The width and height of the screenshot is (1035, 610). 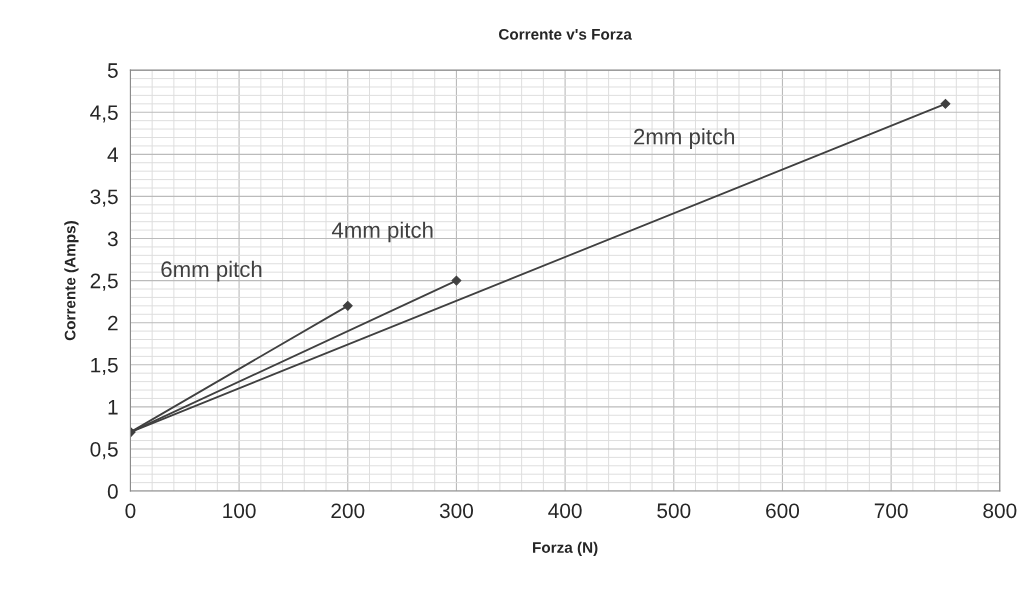 I want to click on y-tick-label: 2,5, so click(x=104, y=282).